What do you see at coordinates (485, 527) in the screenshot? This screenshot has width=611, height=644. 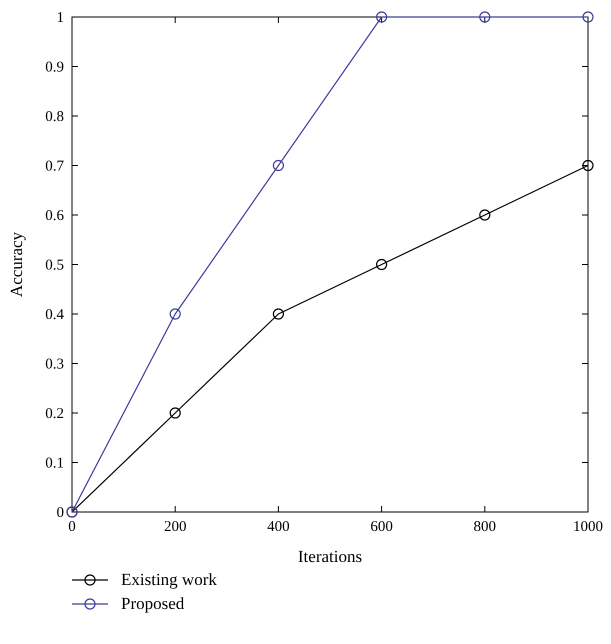 I see `x-tick-label: 800` at bounding box center [485, 527].